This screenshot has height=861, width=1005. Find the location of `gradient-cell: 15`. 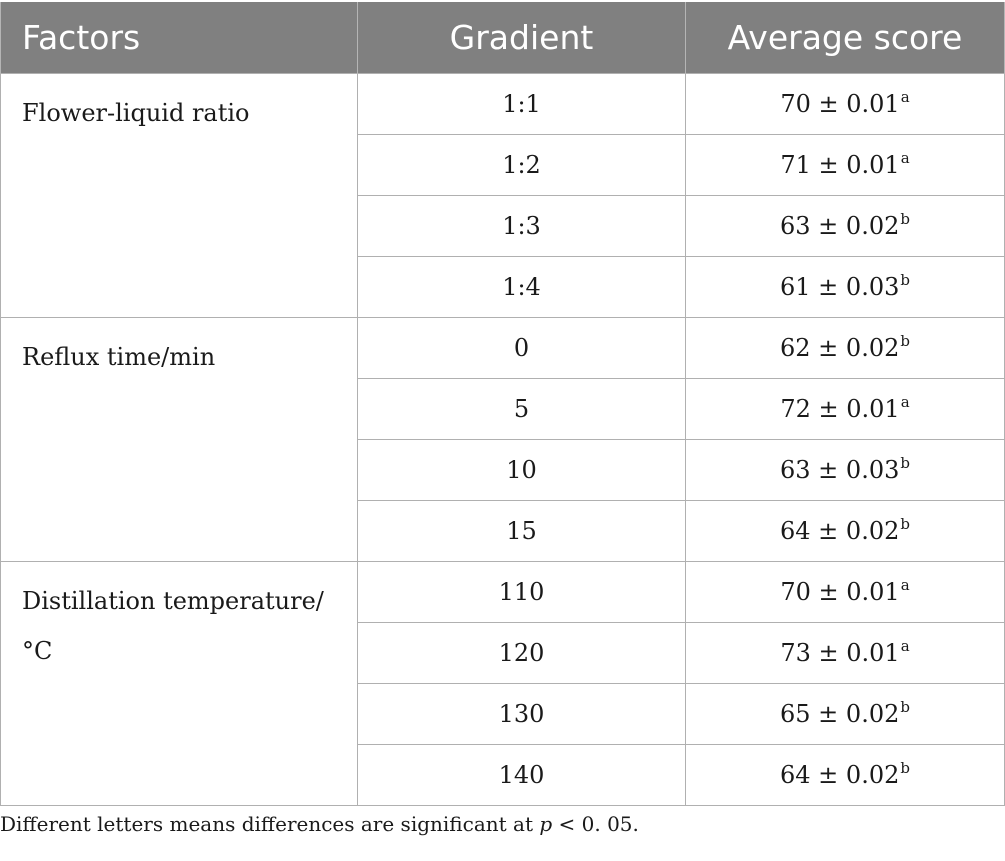

gradient-cell: 15 is located at coordinates (521, 531).